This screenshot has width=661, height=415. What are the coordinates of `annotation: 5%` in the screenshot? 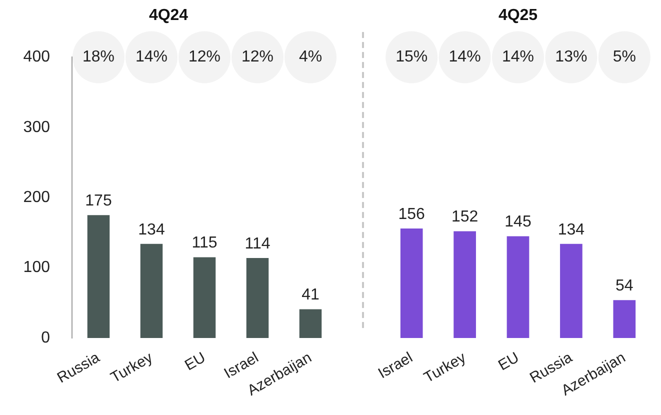 It's located at (624, 57).